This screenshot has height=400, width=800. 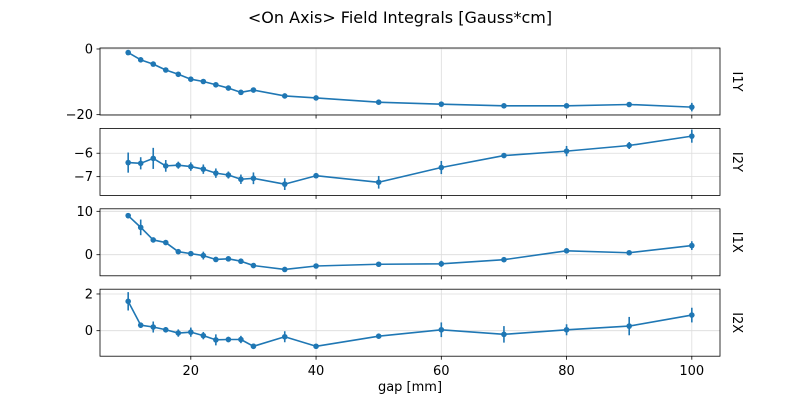 I want to click on x-axis-label: gap [mm], so click(x=410, y=387).